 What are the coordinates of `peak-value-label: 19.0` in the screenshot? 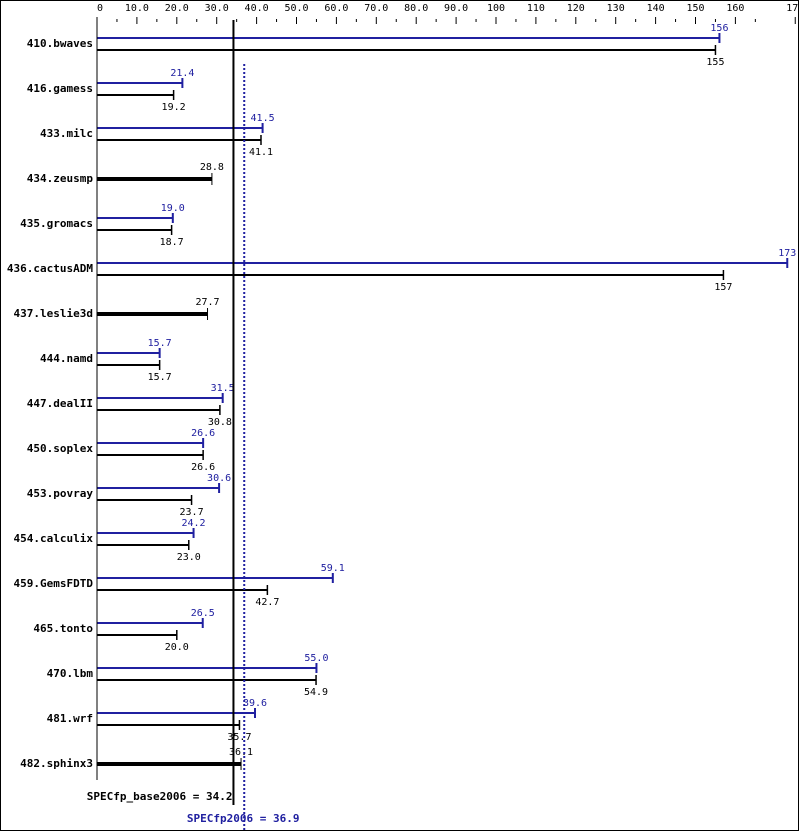 It's located at (173, 208).